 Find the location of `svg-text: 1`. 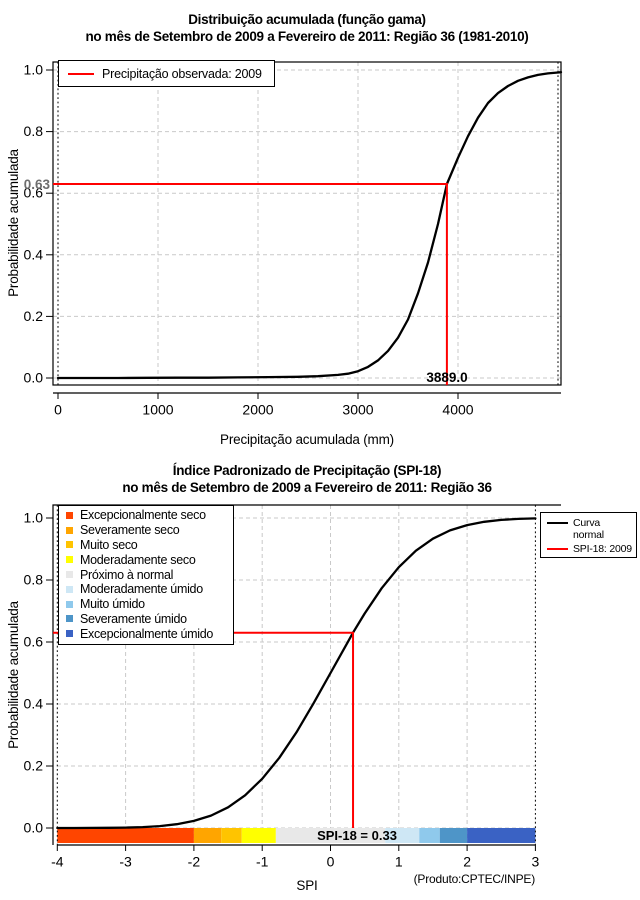

svg-text: 1 is located at coordinates (399, 861).